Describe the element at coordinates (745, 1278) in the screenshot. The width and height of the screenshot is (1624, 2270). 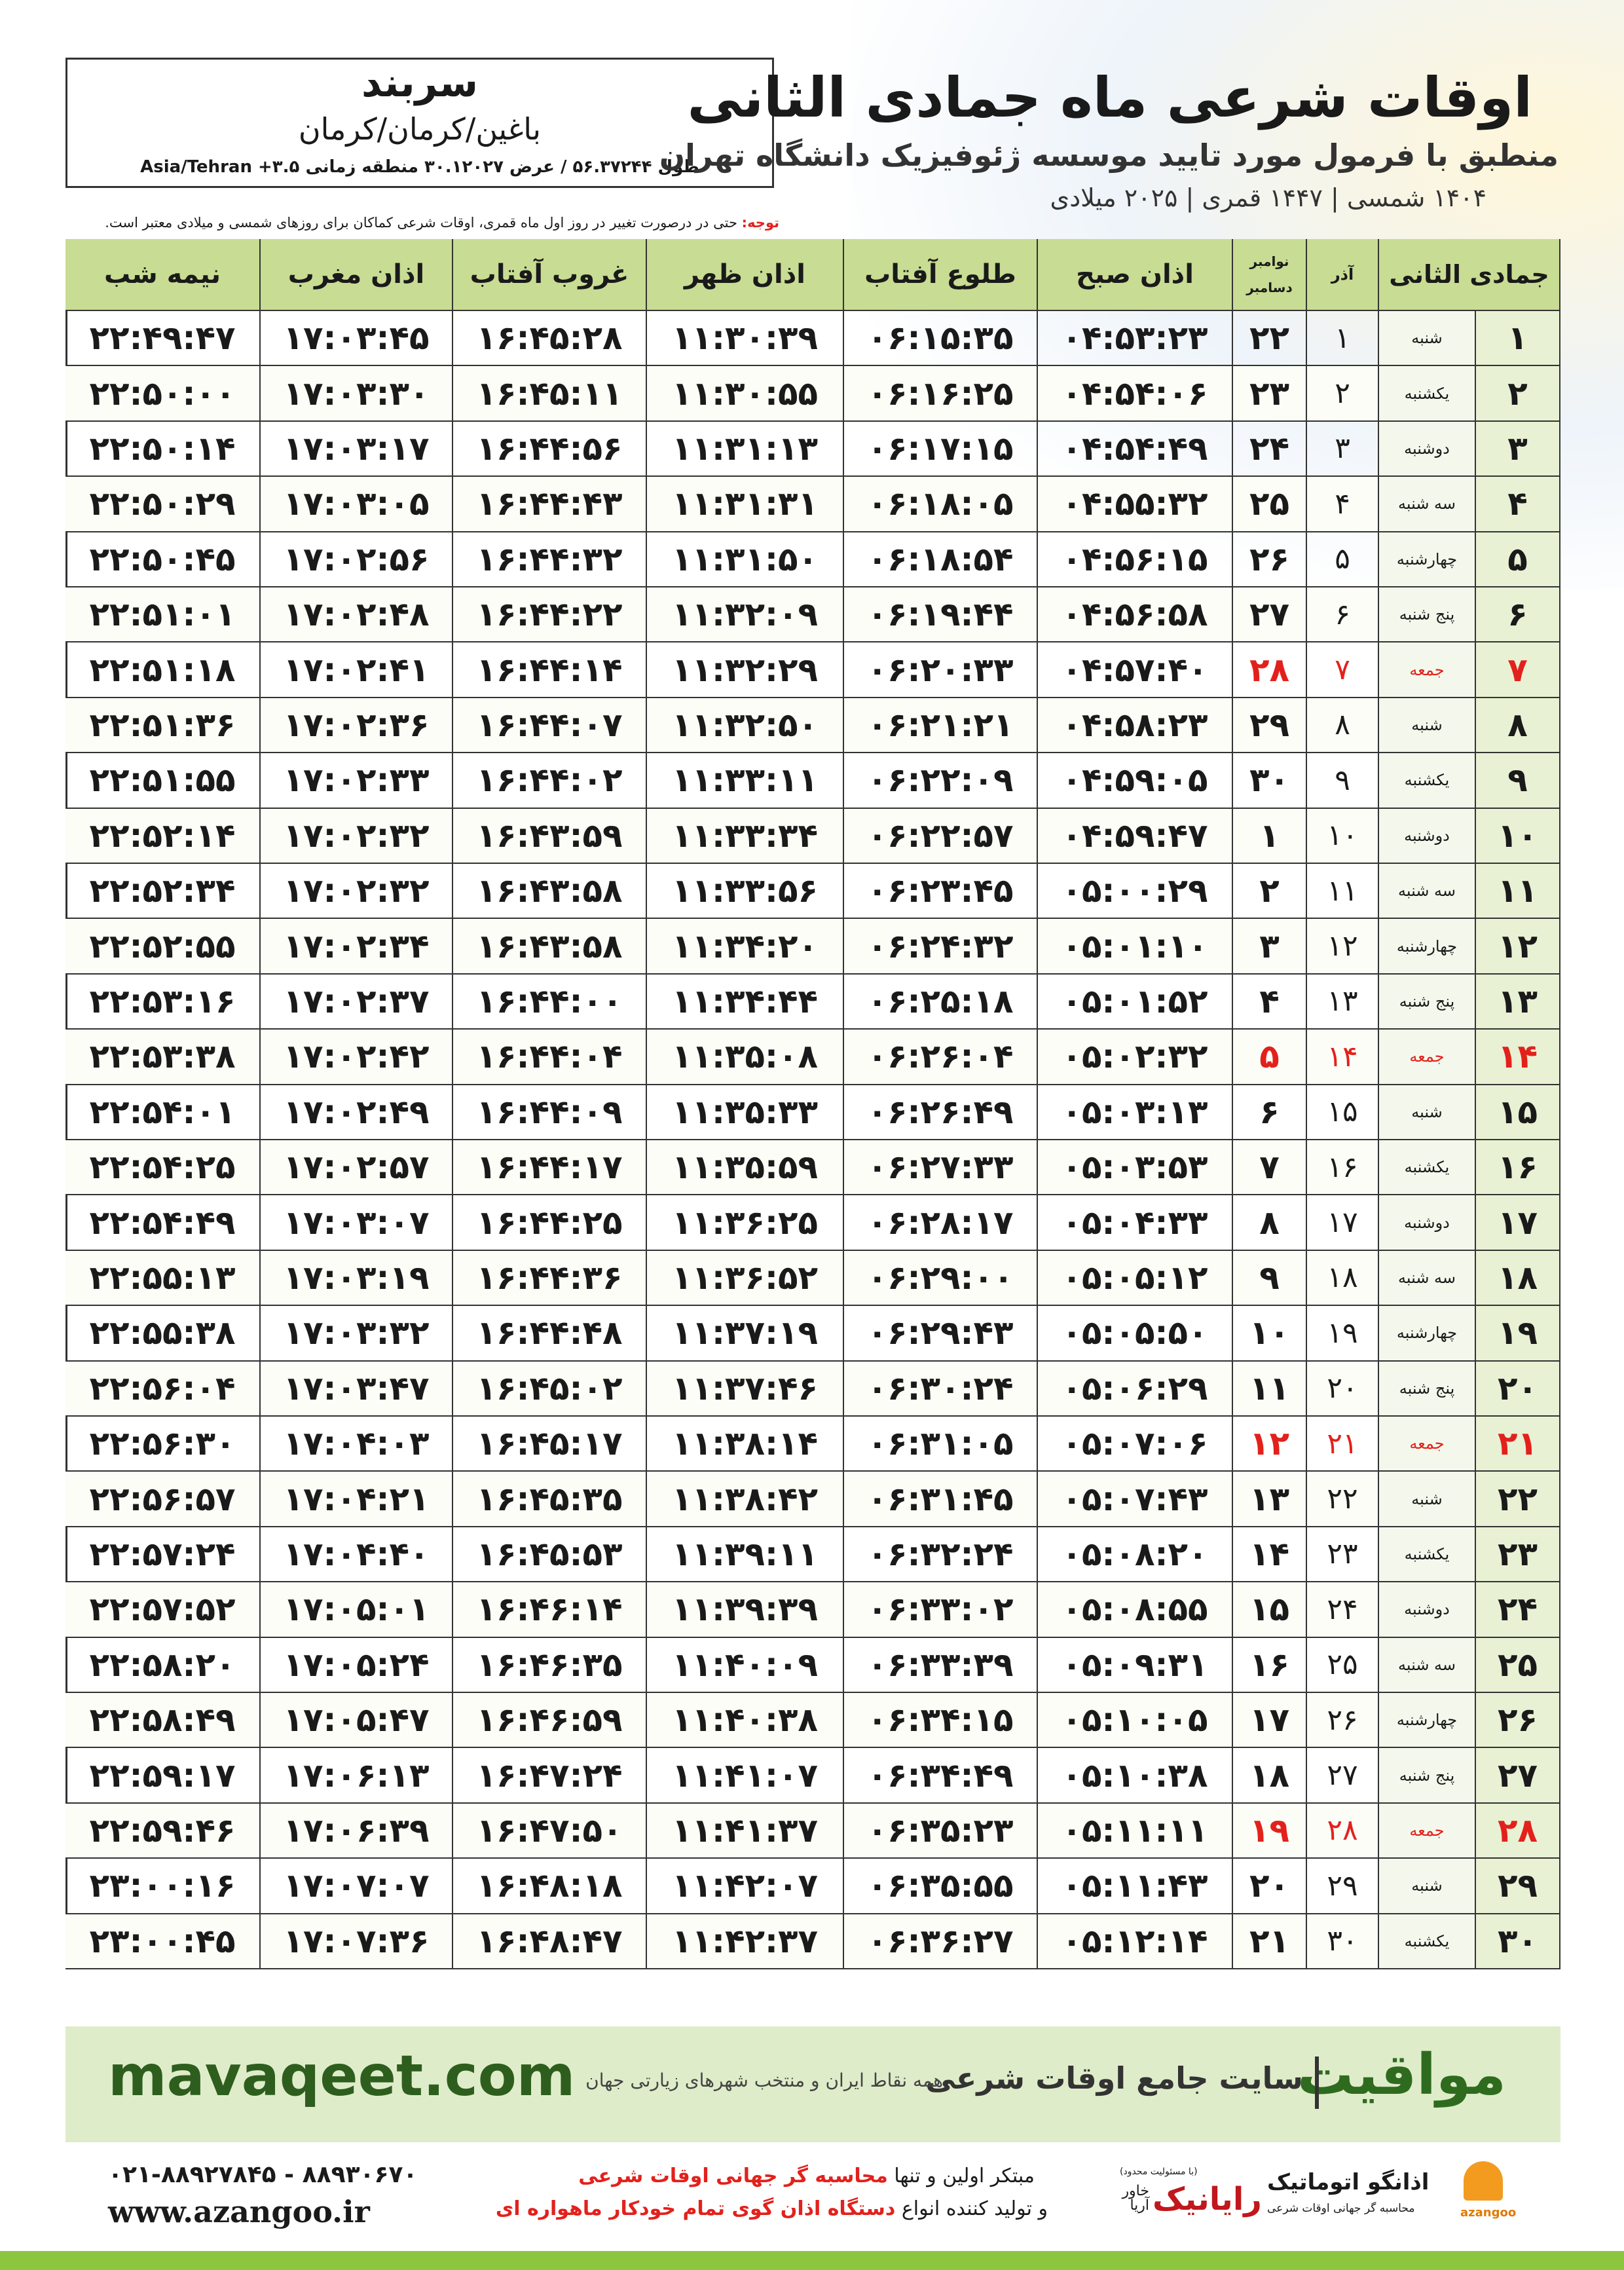
I see `time-cell: ۱۱:۳۶:۵۲` at that location.